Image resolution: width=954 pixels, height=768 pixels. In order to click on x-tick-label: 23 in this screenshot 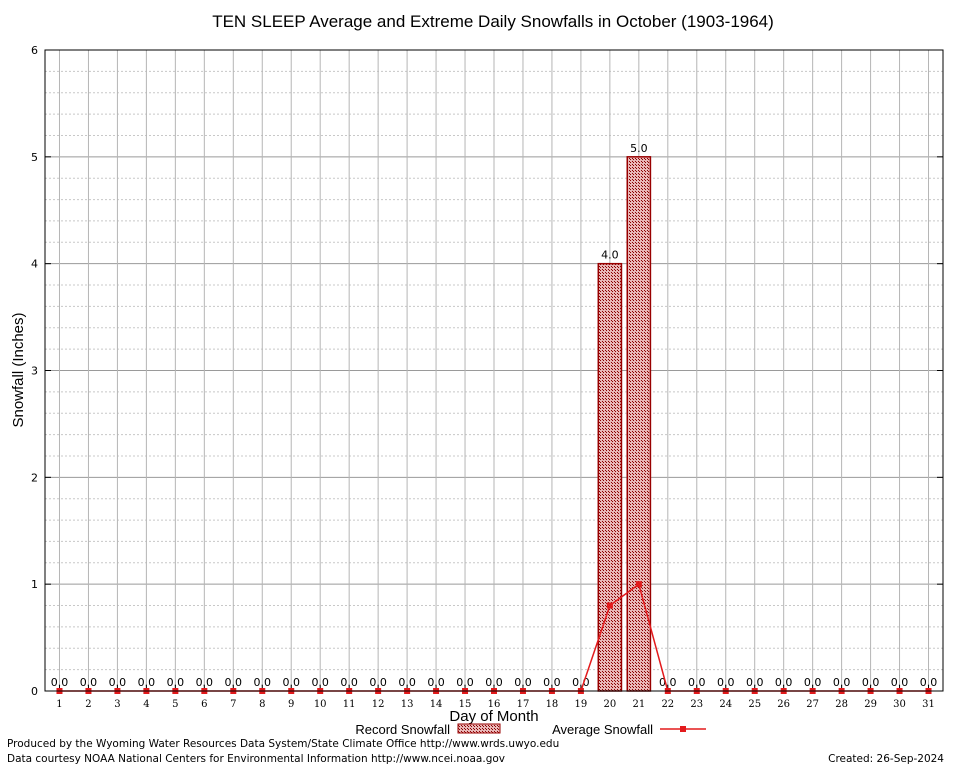, I will do `click(696, 704)`.